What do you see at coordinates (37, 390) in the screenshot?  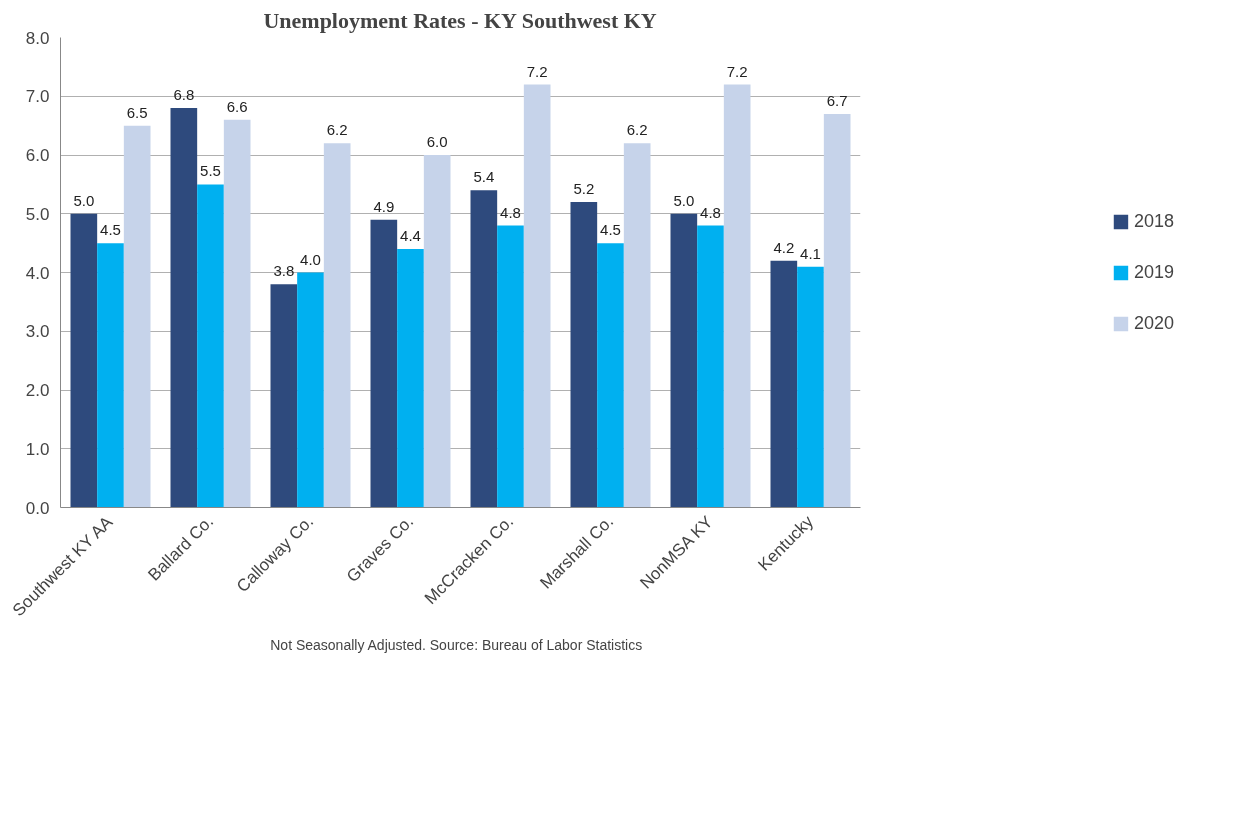 I see `y-tick-label: 2.0` at bounding box center [37, 390].